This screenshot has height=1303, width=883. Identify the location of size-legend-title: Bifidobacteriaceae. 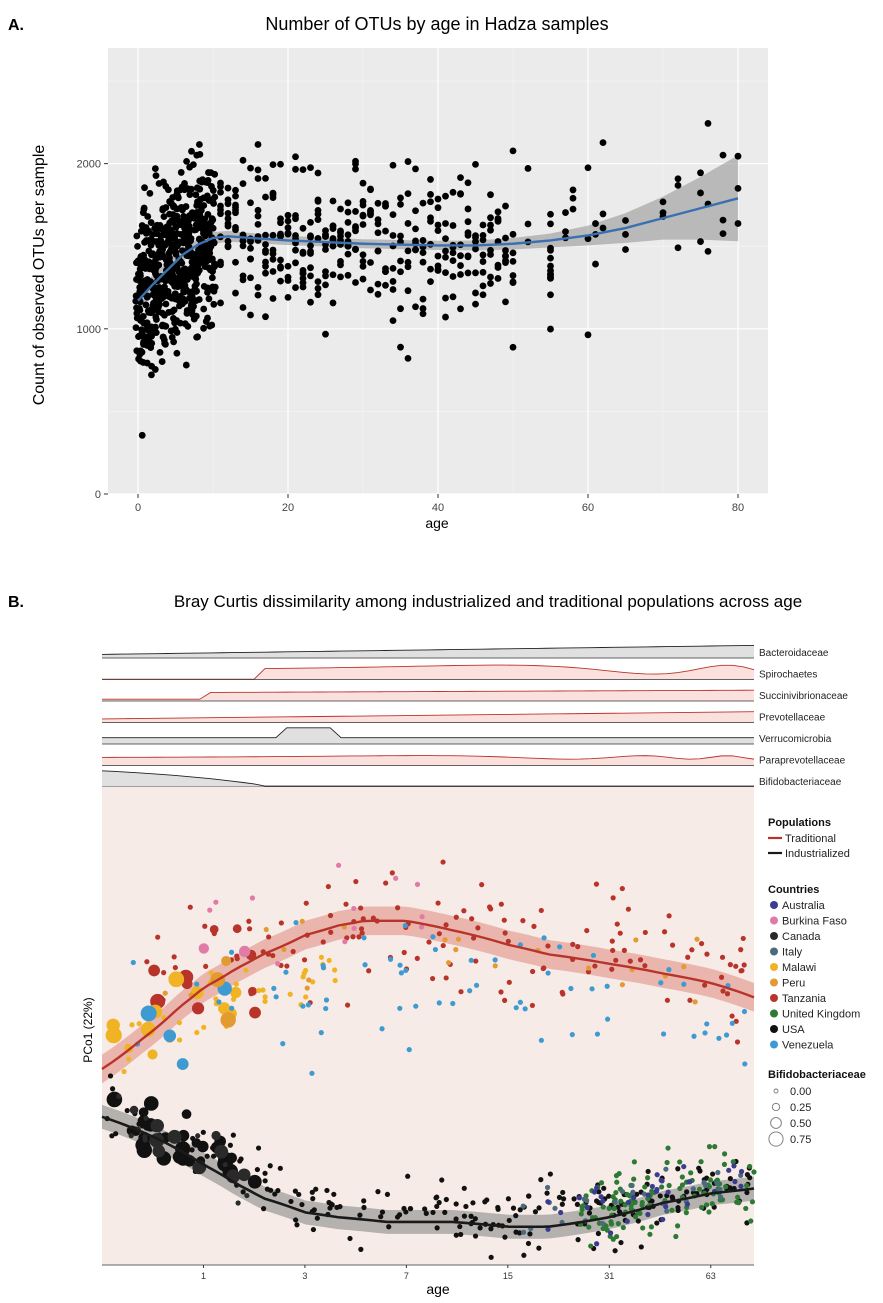
(817, 1075).